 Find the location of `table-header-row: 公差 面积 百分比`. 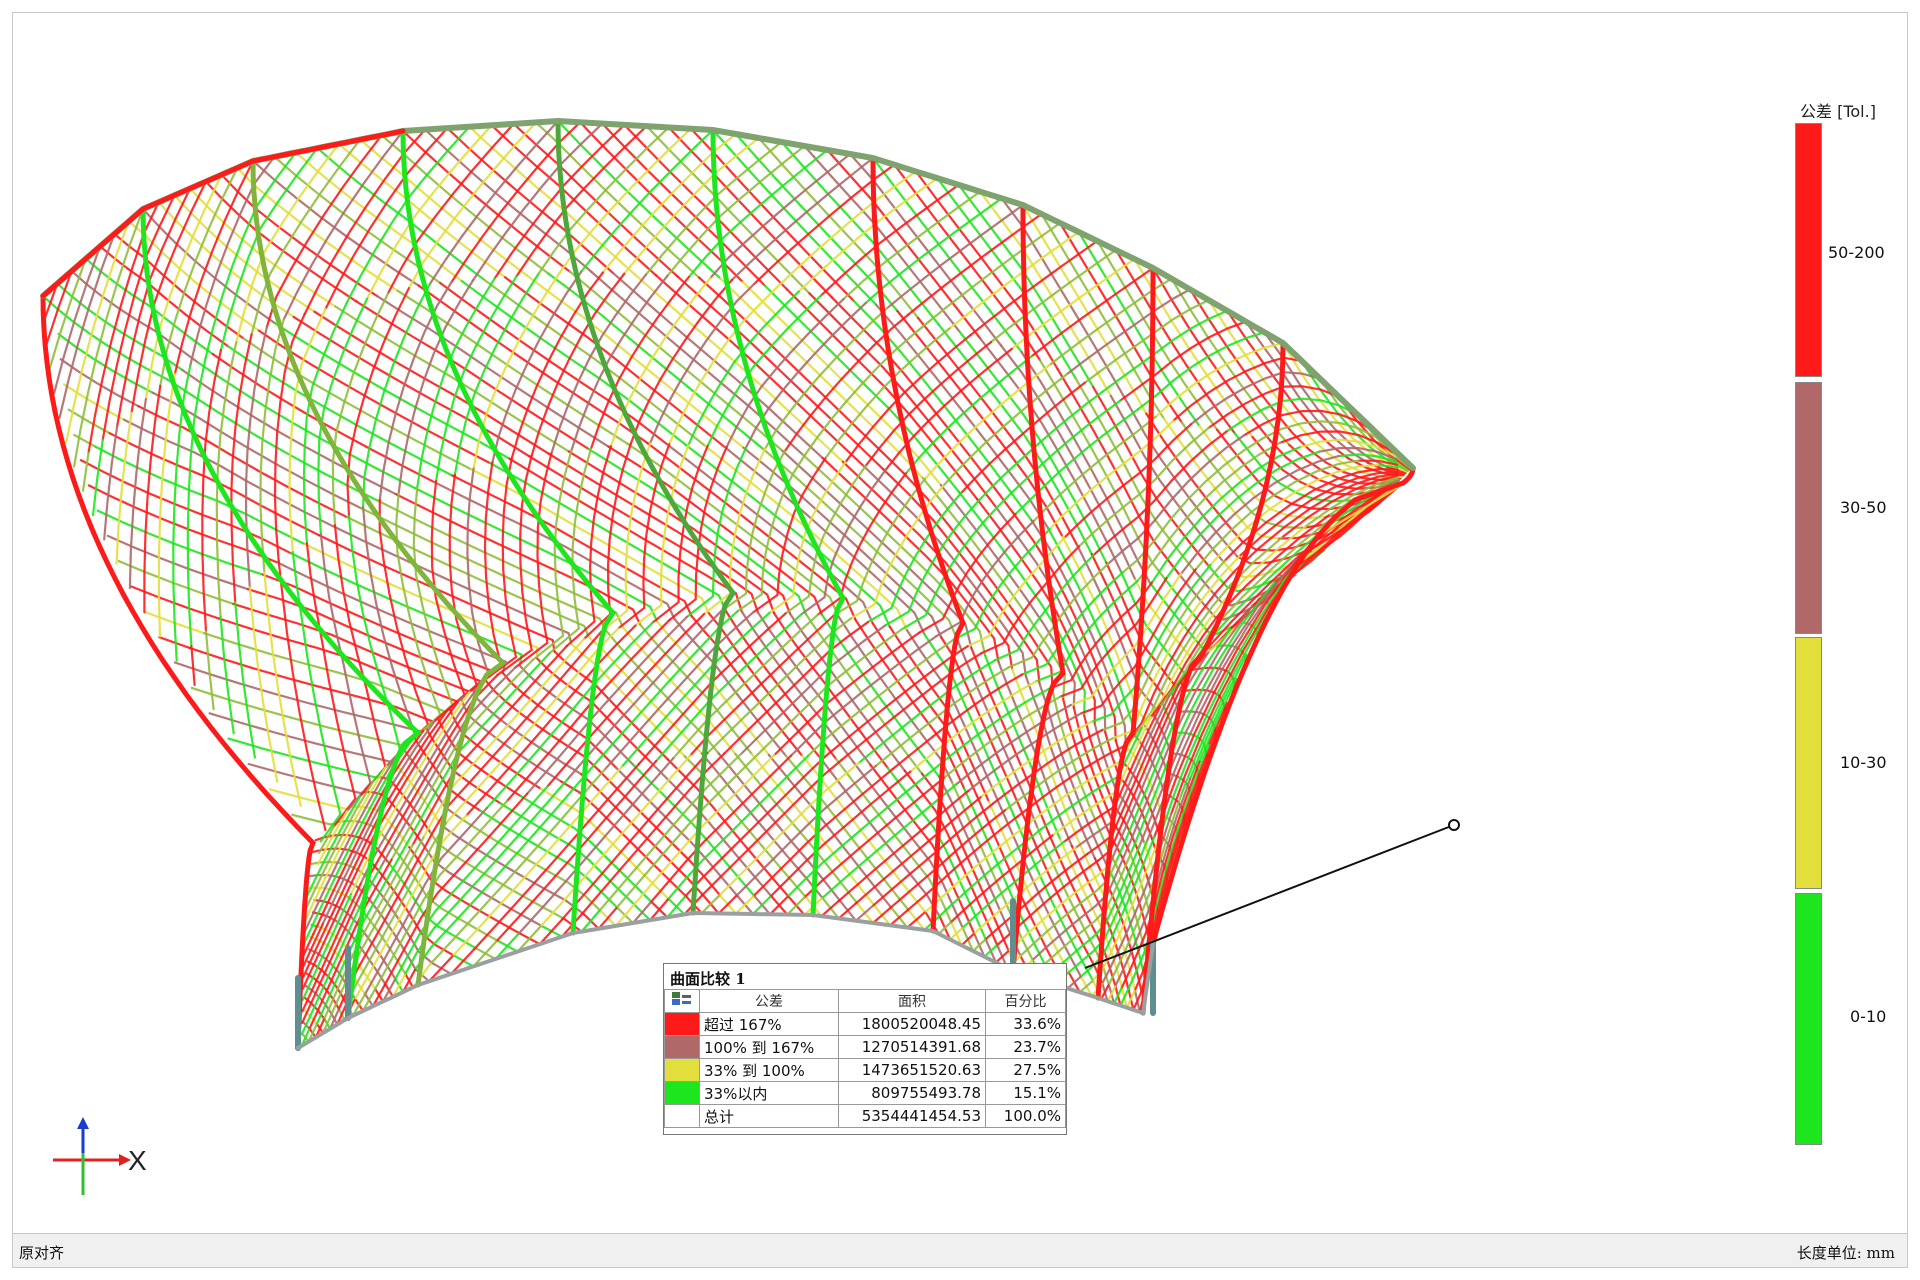

table-header-row: 公差 面积 百分比 is located at coordinates (865, 1001).